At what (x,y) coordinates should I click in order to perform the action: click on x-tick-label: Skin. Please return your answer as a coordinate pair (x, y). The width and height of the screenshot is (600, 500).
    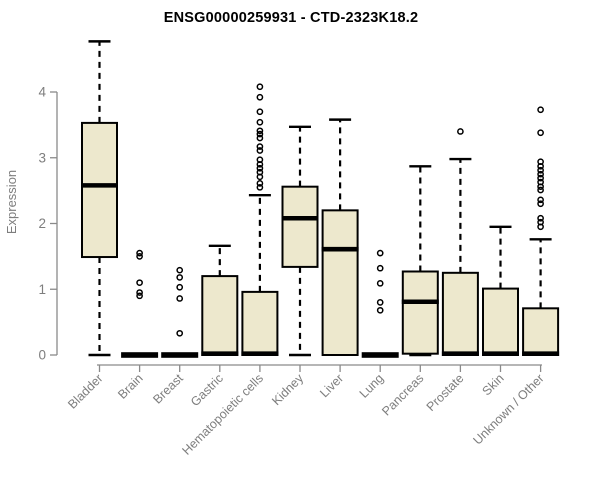
    Looking at the image, I should click on (493, 384).